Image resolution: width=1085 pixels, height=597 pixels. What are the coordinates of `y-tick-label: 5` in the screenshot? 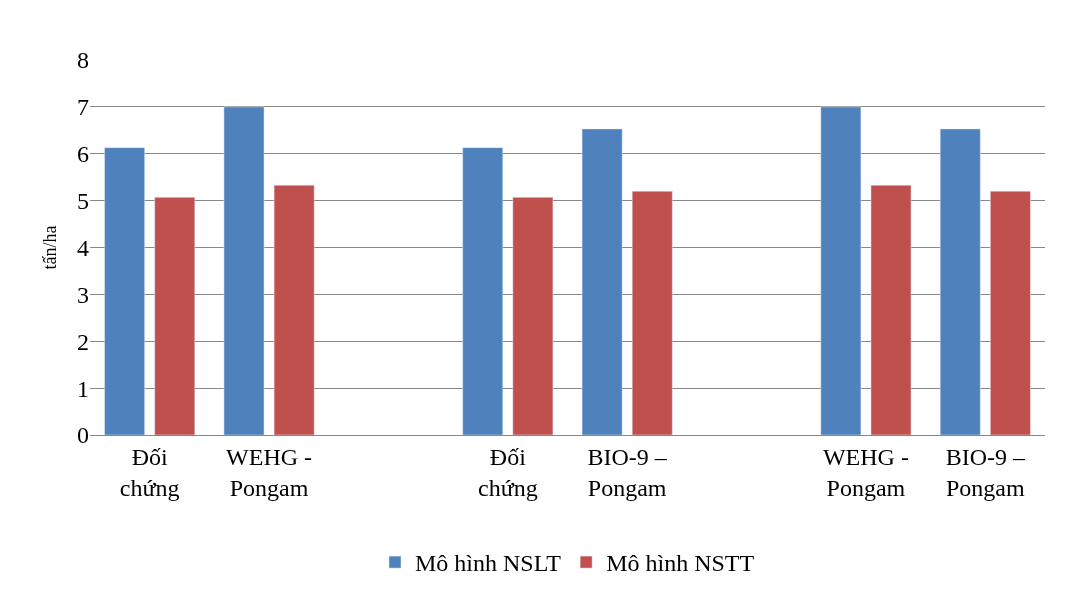 It's located at (83, 201).